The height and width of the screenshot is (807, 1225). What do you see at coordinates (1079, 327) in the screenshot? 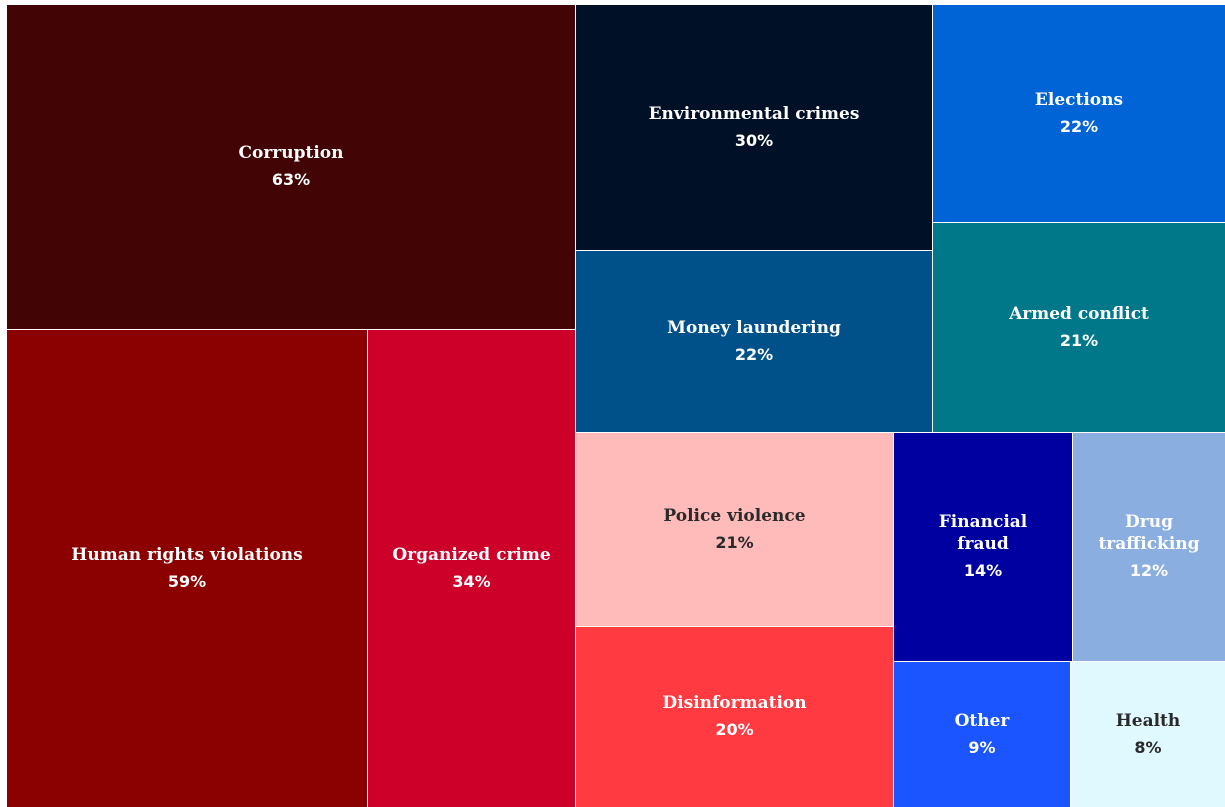
I see `treemap-cell: Armed conflict 21%` at bounding box center [1079, 327].